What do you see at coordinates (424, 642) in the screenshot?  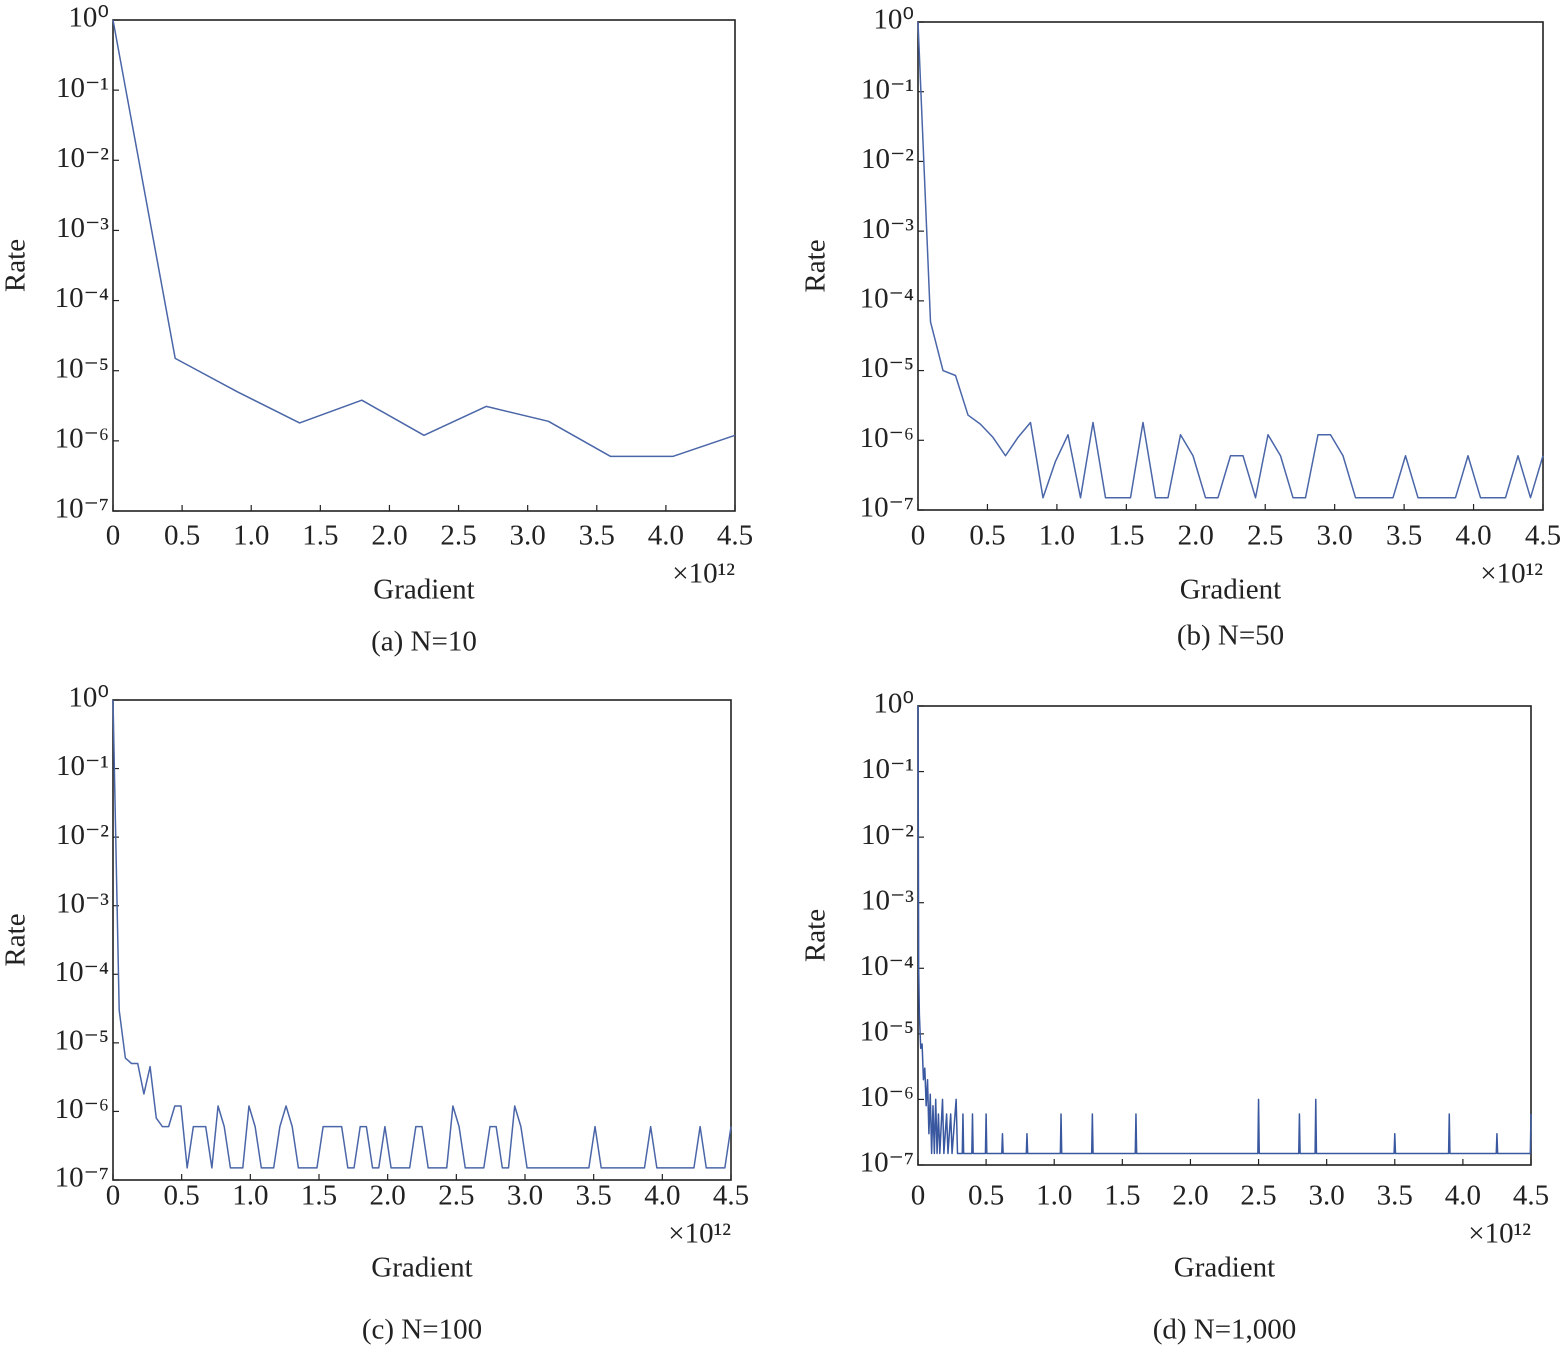 I see `subplot-caption: (a) N=10` at bounding box center [424, 642].